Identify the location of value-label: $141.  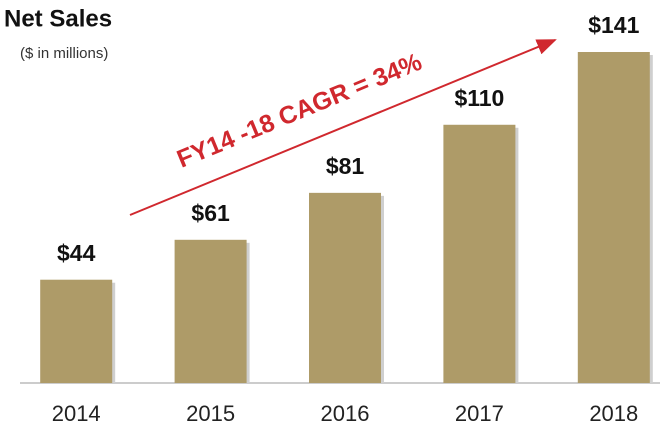
(613, 25).